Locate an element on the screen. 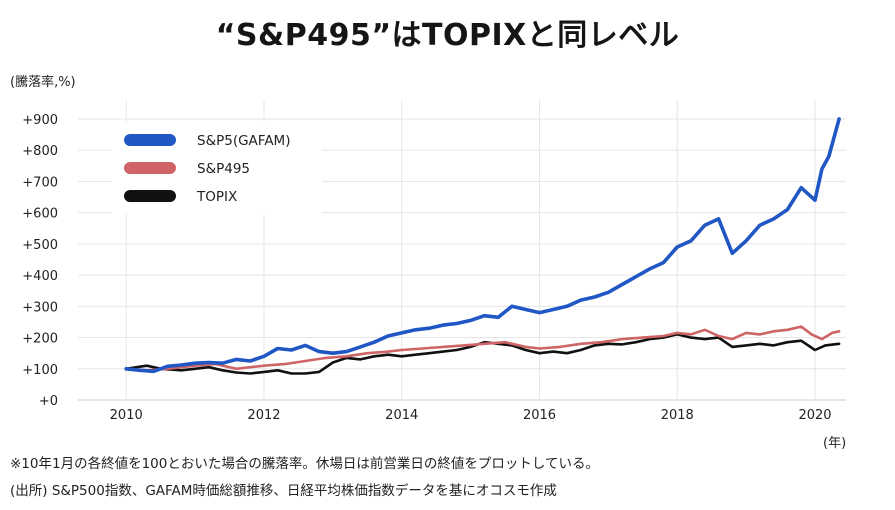 The width and height of the screenshot is (895, 510). y-tick-label: +300 is located at coordinates (40, 307).